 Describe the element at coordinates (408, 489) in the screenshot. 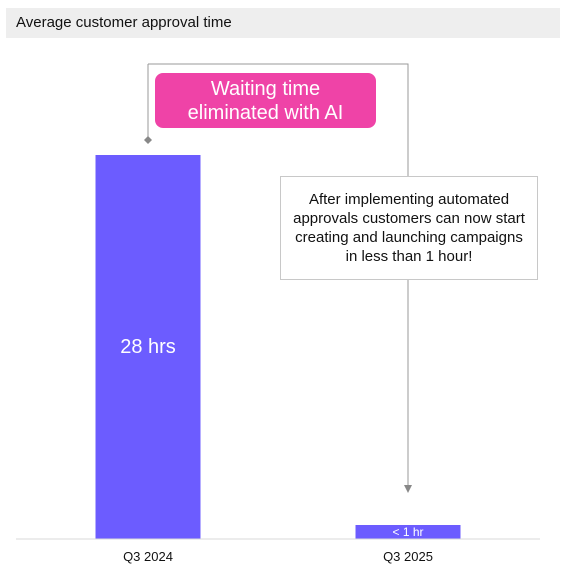

I see `connector-arrow-marker` at that location.